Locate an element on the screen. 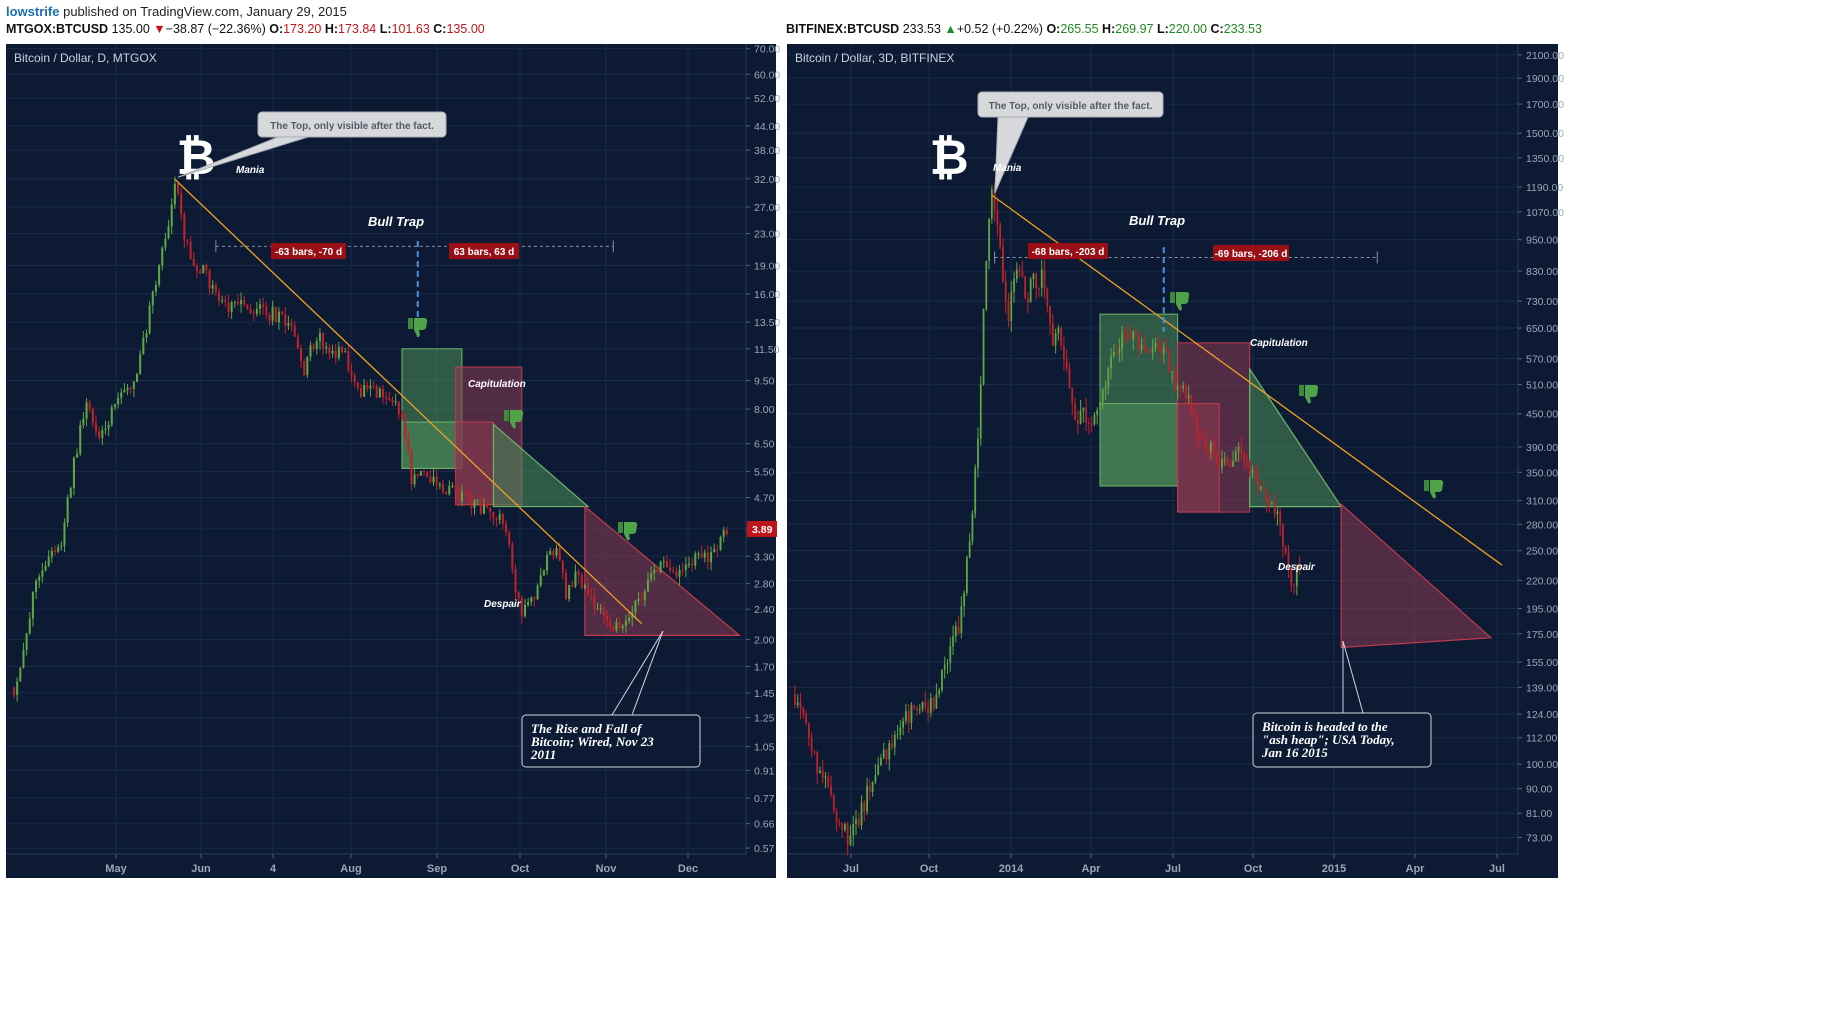 This screenshot has width=1825, height=1022. y-tick-label: 1500.00 is located at coordinates (1545, 134).